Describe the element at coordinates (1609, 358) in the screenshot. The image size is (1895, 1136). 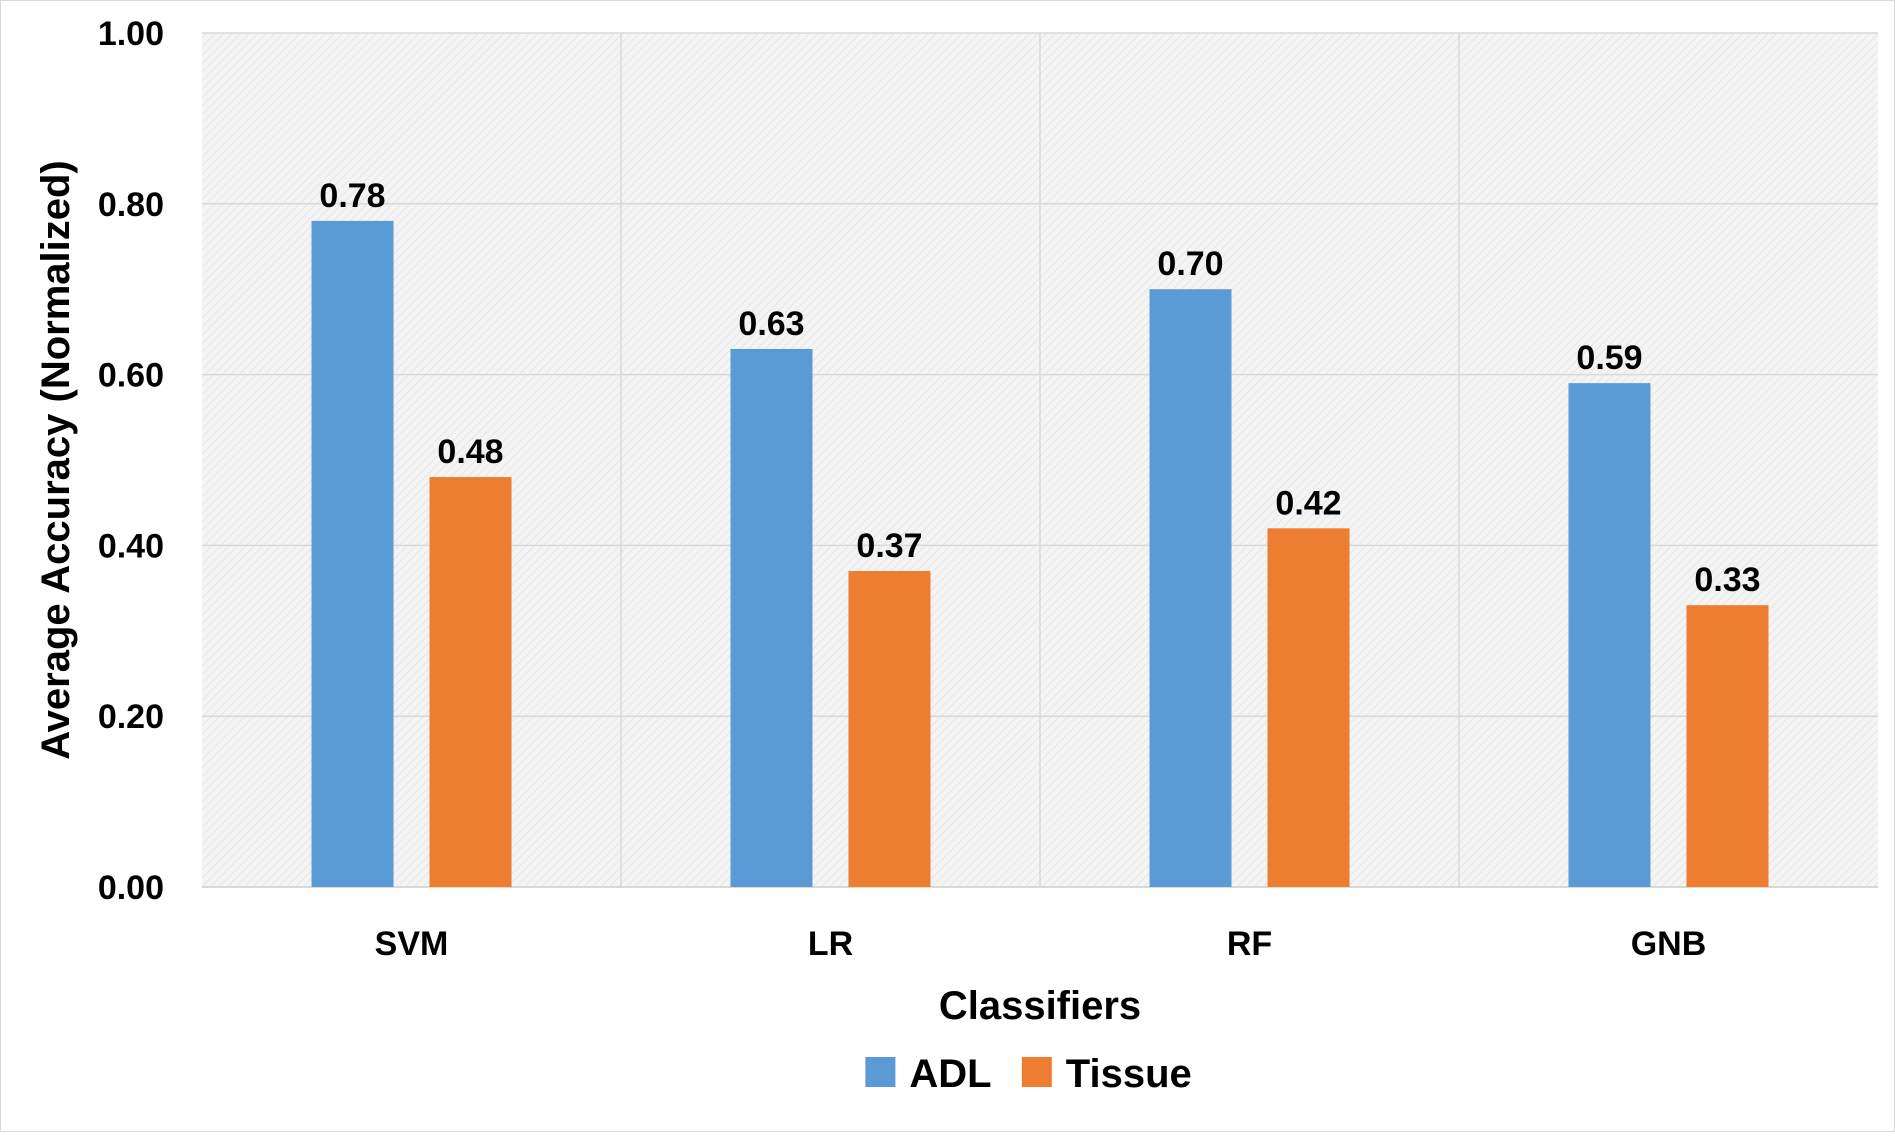
I see `bar-data-label: 0.59` at that location.